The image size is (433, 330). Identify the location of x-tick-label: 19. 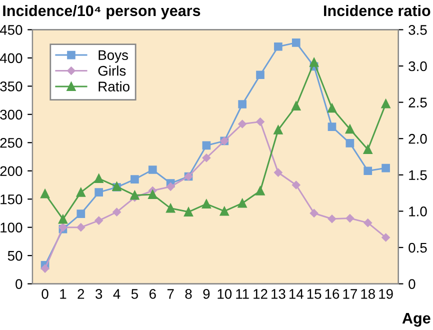
(386, 294).